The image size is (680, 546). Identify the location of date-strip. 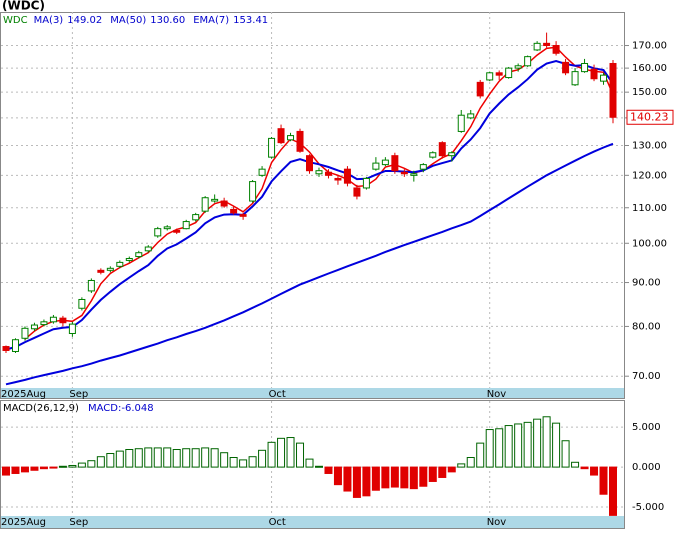
(312, 393).